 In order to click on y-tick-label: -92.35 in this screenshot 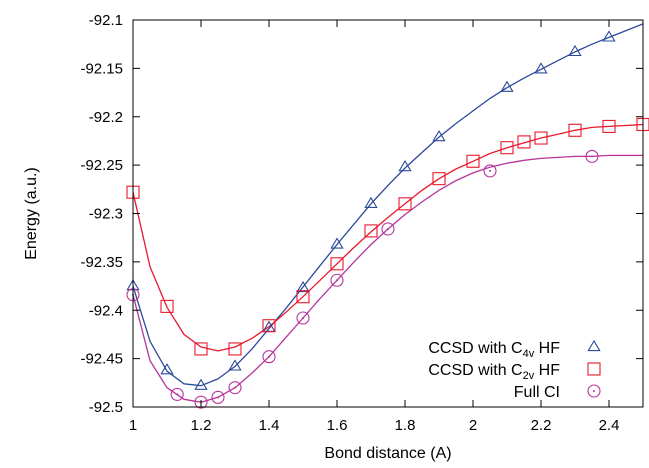, I will do `click(101, 262)`.